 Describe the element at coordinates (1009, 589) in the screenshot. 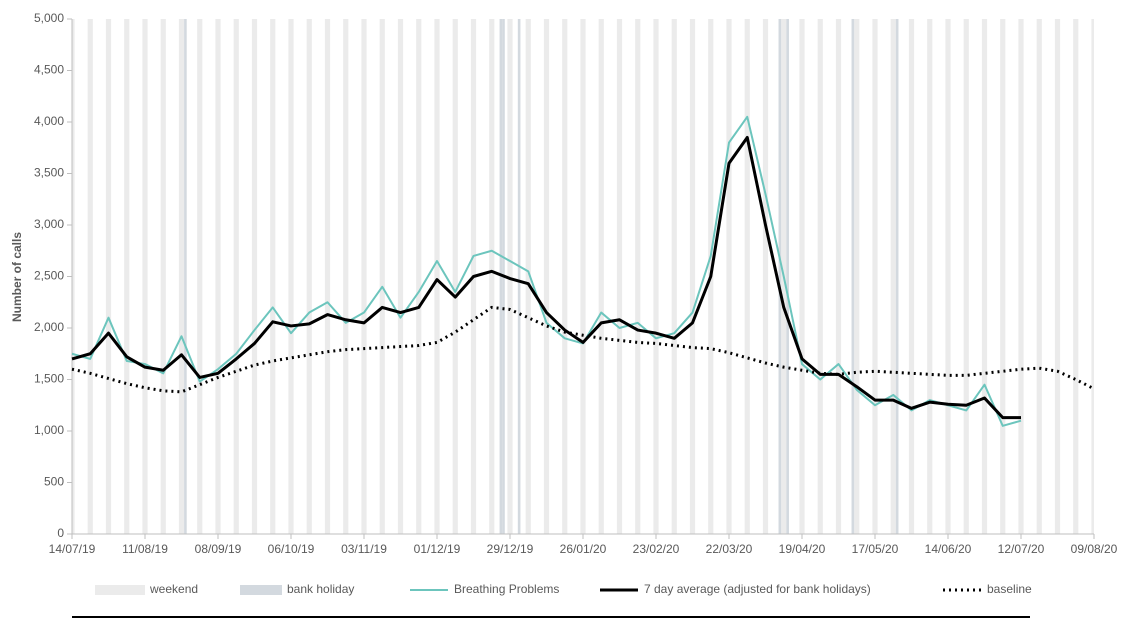

I see `legend-label: baseline` at that location.